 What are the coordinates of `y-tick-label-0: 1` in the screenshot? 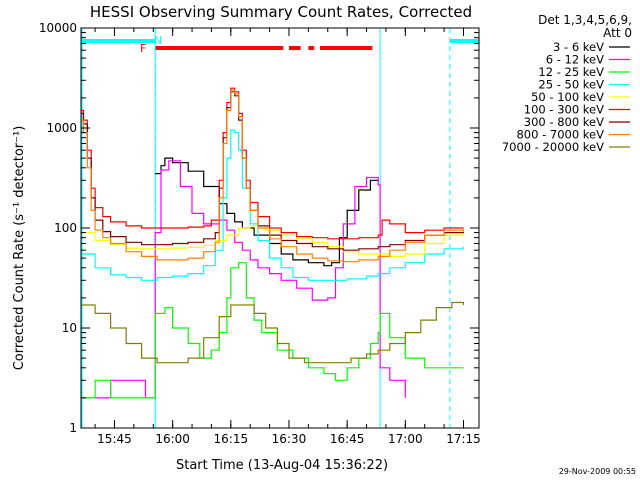 It's located at (73, 428).